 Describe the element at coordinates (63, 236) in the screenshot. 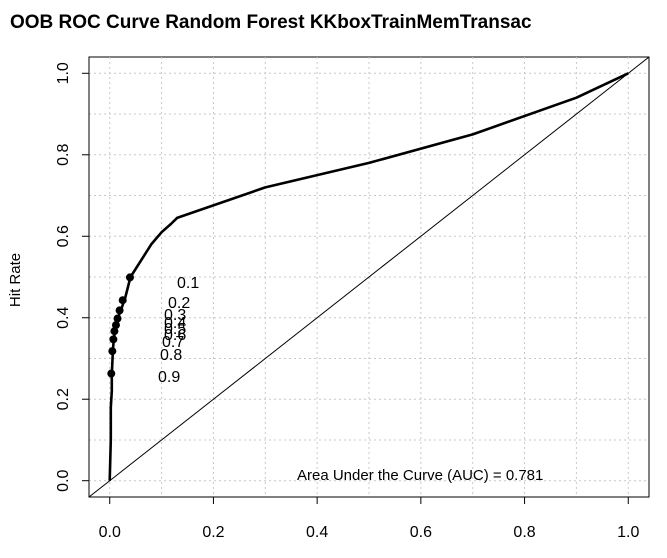

I see `y-tick-label: 0.6` at that location.